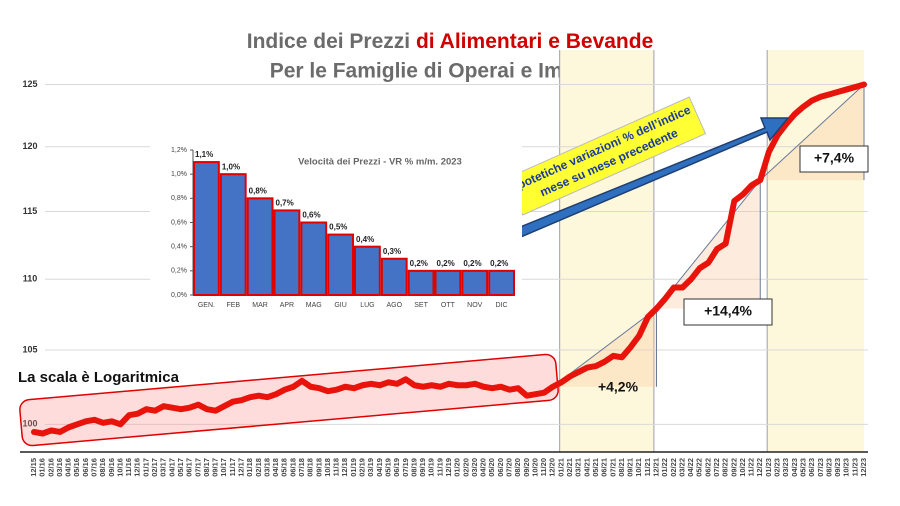  Describe the element at coordinates (828, 467) in the screenshot. I see `x-tick-label: 08/23` at that location.